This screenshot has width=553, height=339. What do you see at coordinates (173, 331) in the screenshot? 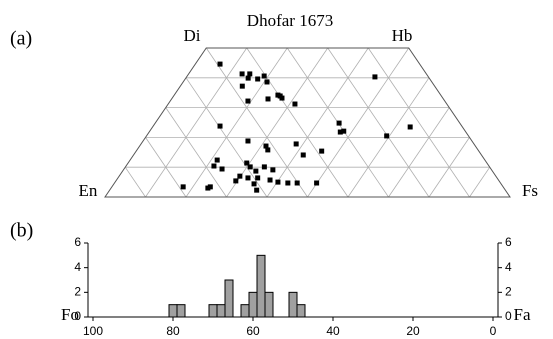
I see `x-tick-label: 80` at bounding box center [173, 331].